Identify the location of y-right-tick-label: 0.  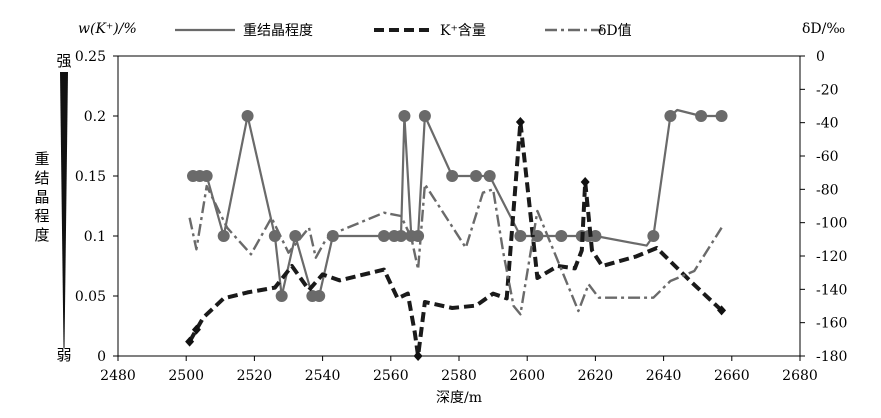
(820, 57).